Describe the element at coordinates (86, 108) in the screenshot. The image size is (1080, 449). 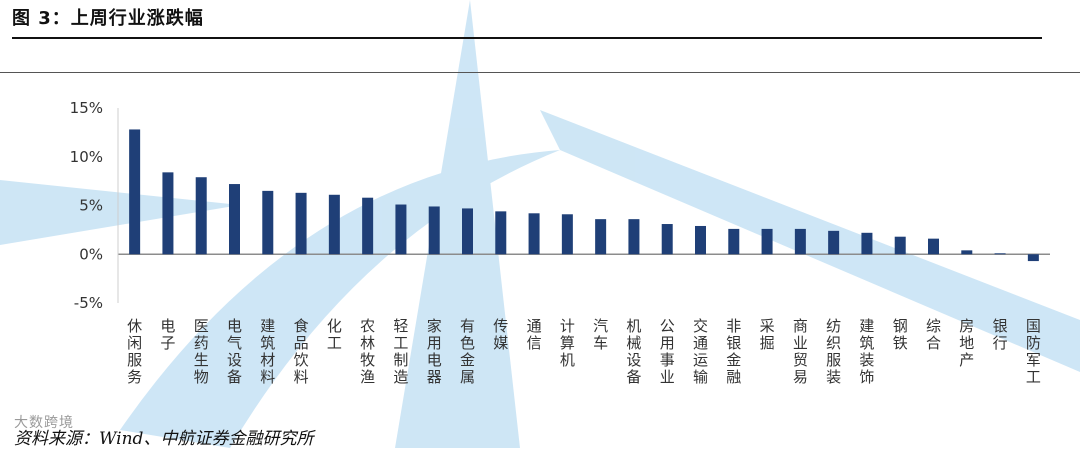
I see `y-tick-label: 15%` at that location.